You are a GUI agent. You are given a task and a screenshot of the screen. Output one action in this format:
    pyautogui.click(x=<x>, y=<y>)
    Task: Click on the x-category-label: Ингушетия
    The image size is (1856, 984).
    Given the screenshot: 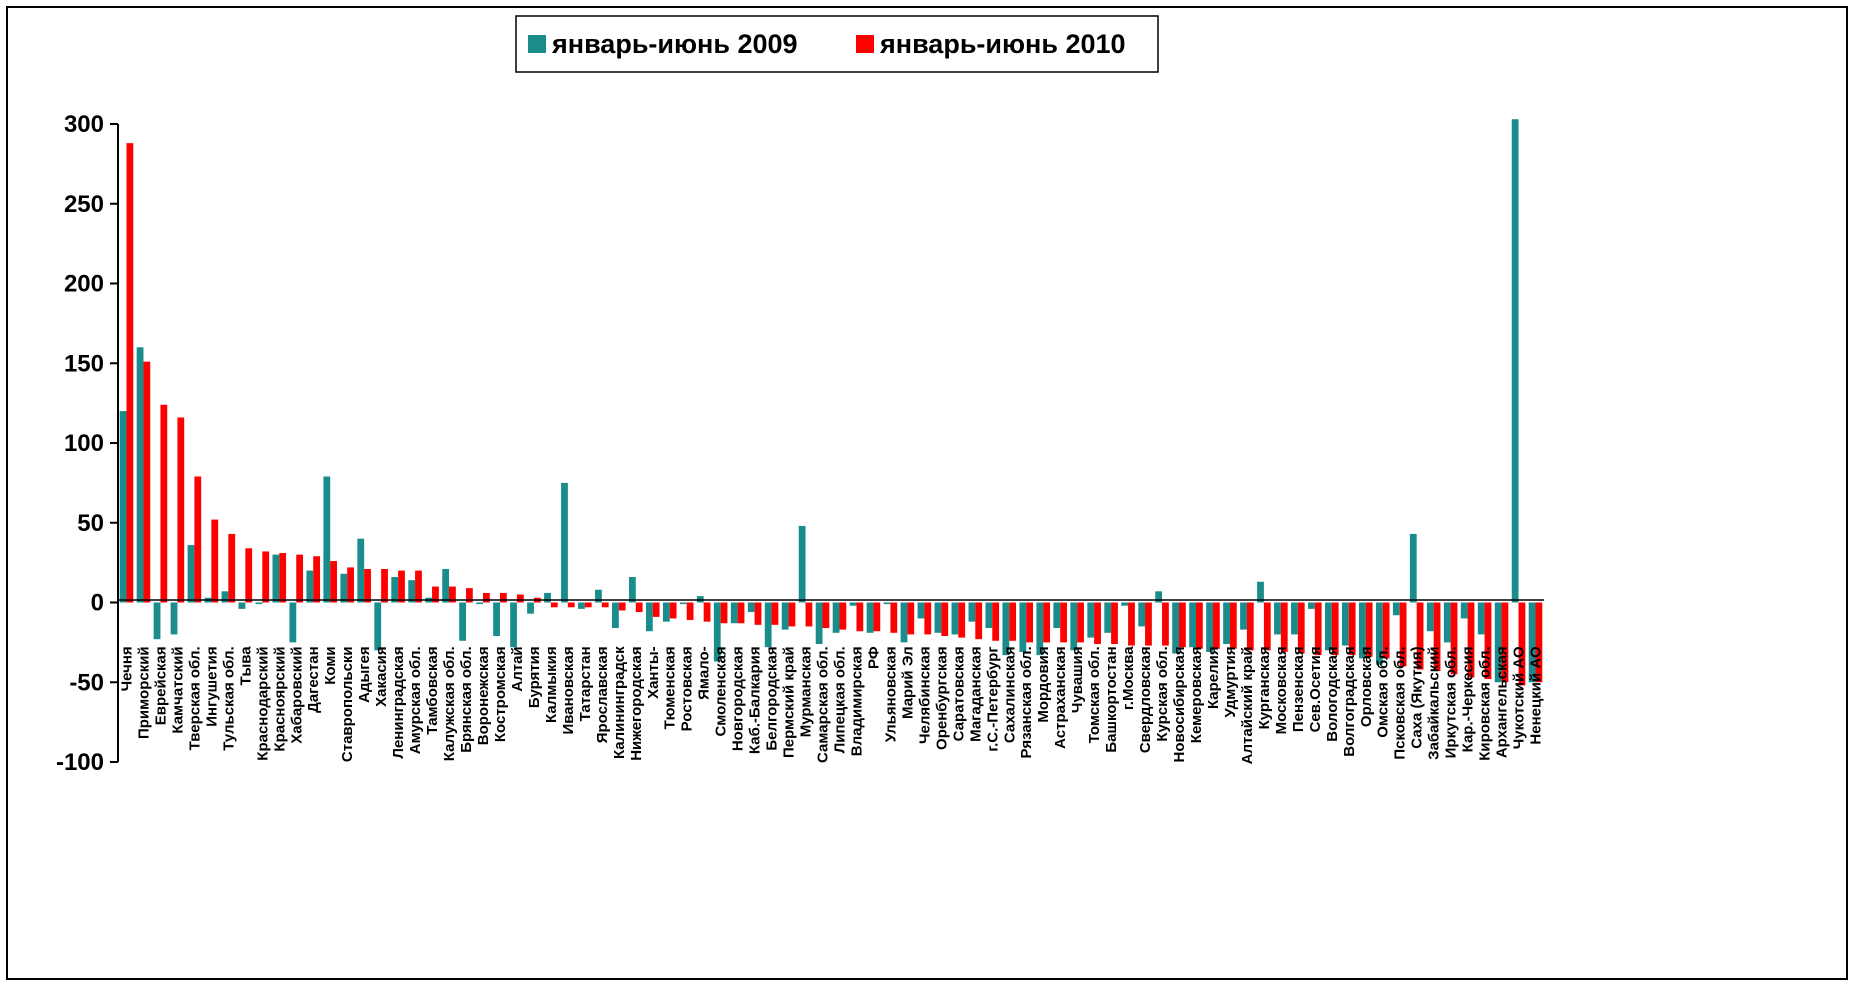 What is the action you would take?
    pyautogui.click(x=211, y=686)
    